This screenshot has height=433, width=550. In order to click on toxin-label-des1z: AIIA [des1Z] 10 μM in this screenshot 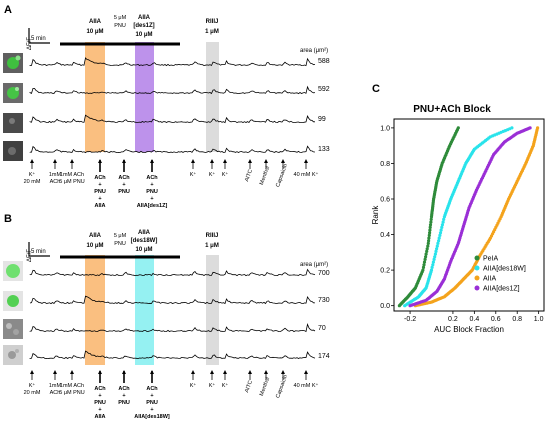, I will do `click(143, 26)`.